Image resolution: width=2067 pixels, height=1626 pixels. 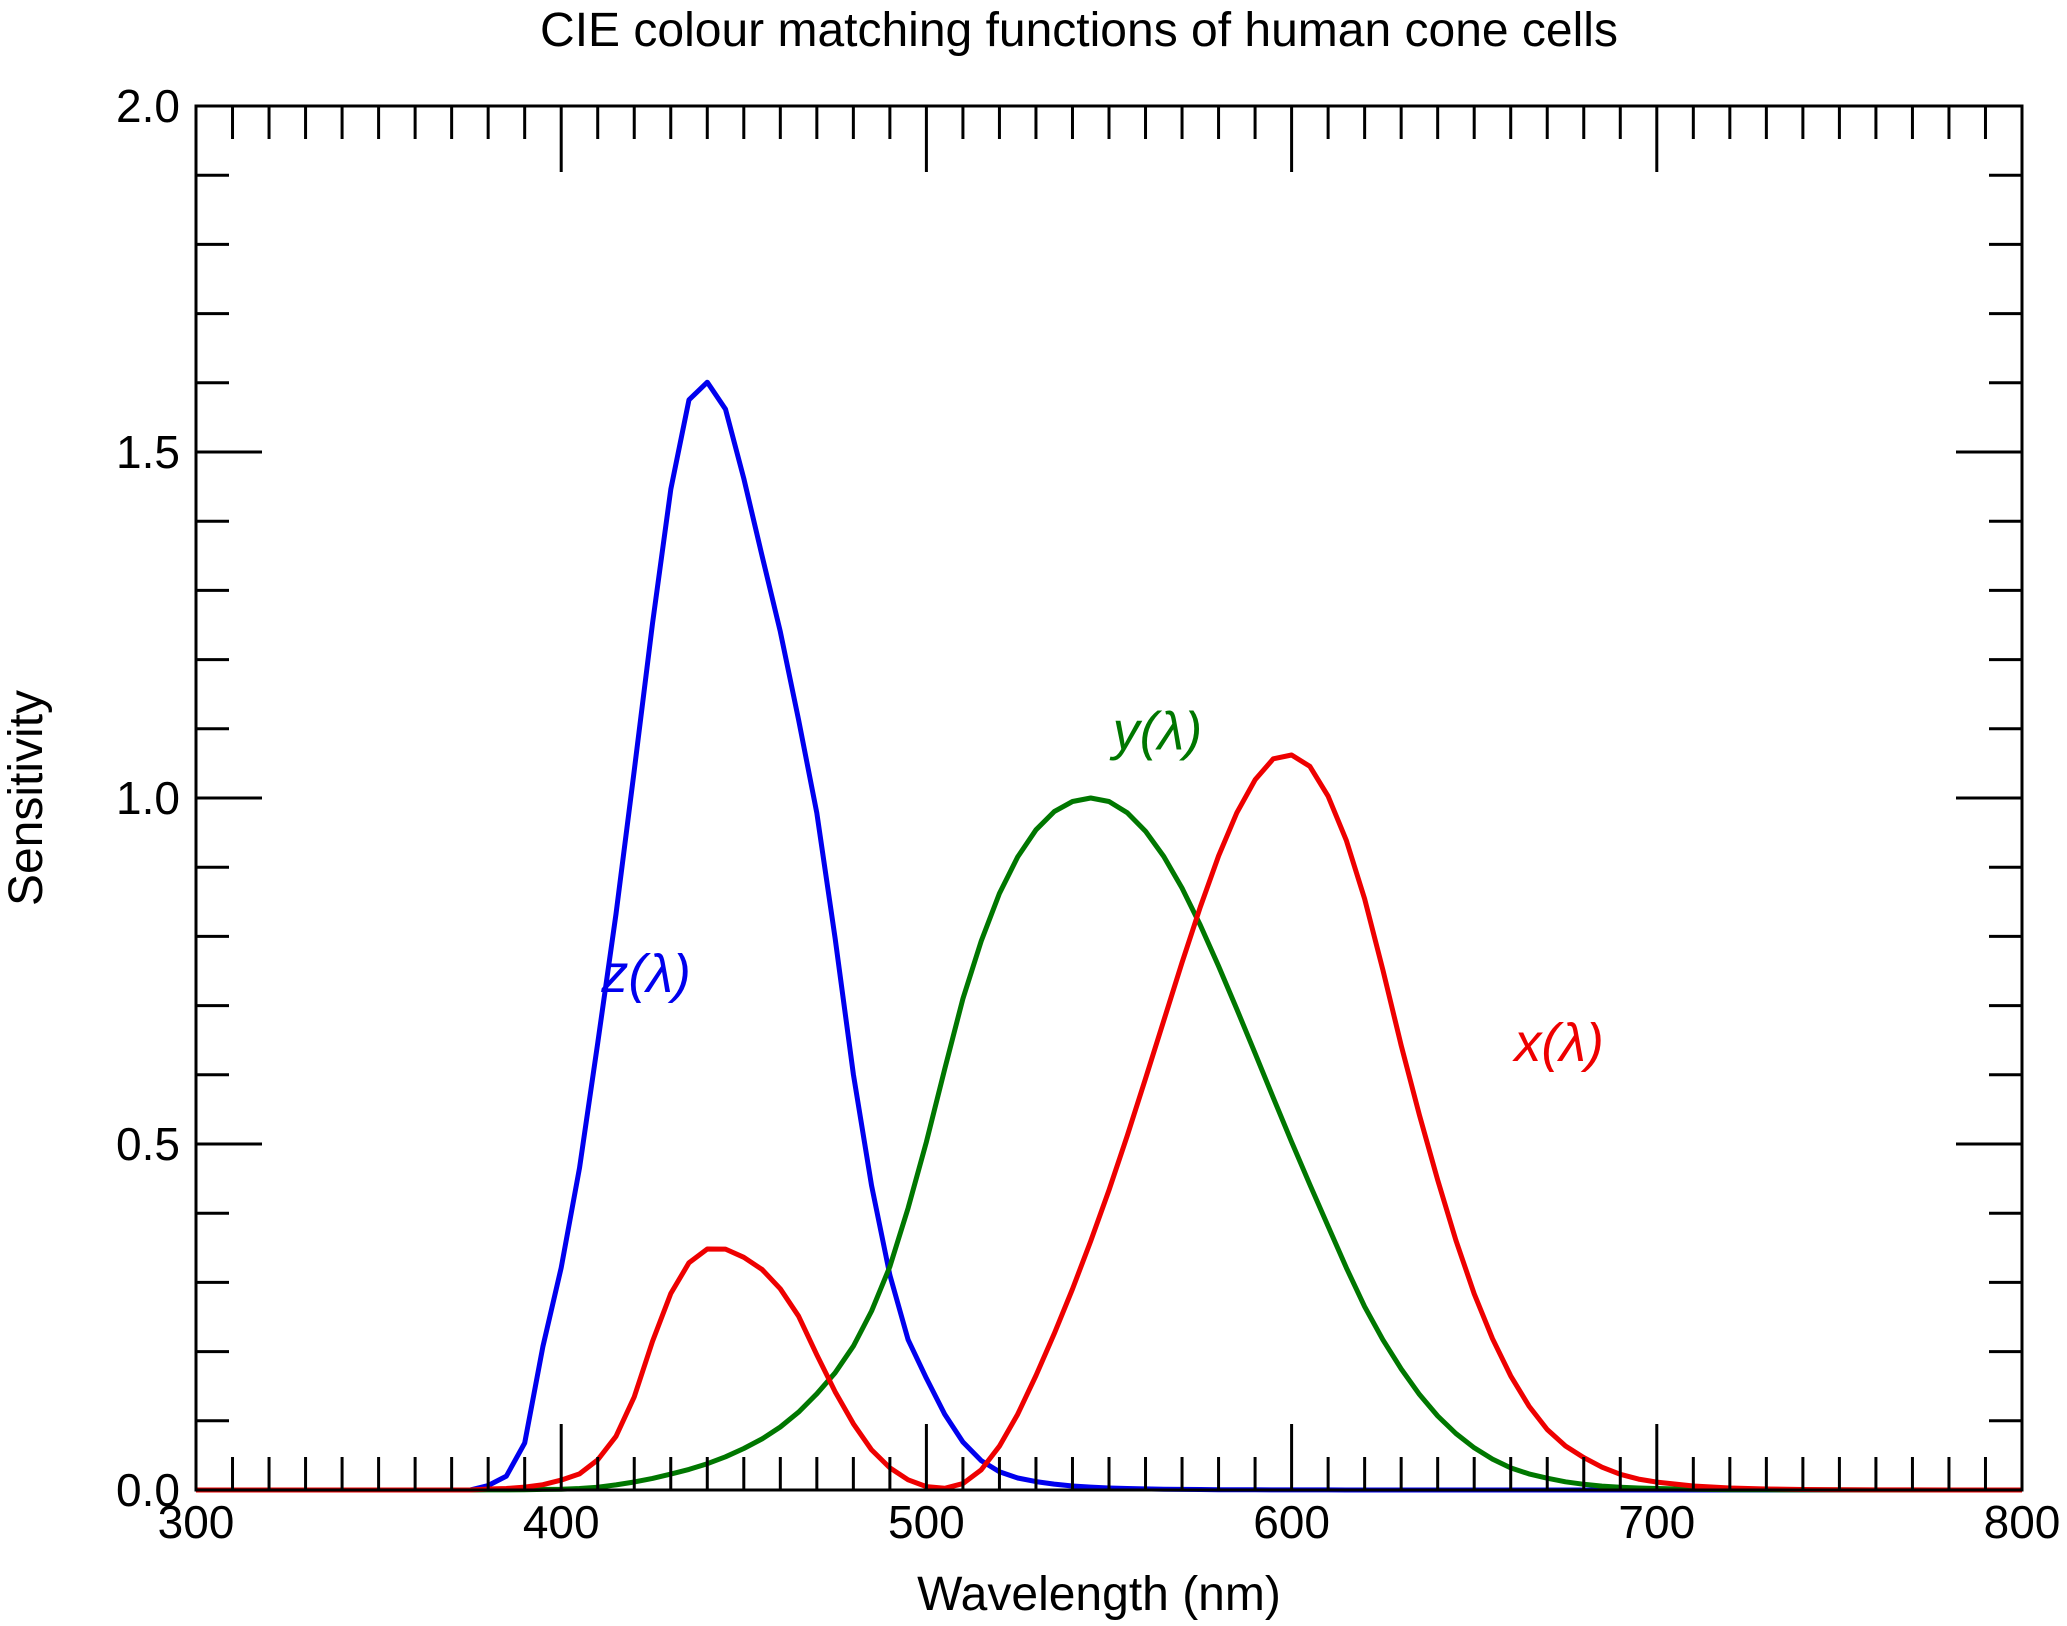 What do you see at coordinates (1156, 732) in the screenshot?
I see `series-label-y: y(λ)` at bounding box center [1156, 732].